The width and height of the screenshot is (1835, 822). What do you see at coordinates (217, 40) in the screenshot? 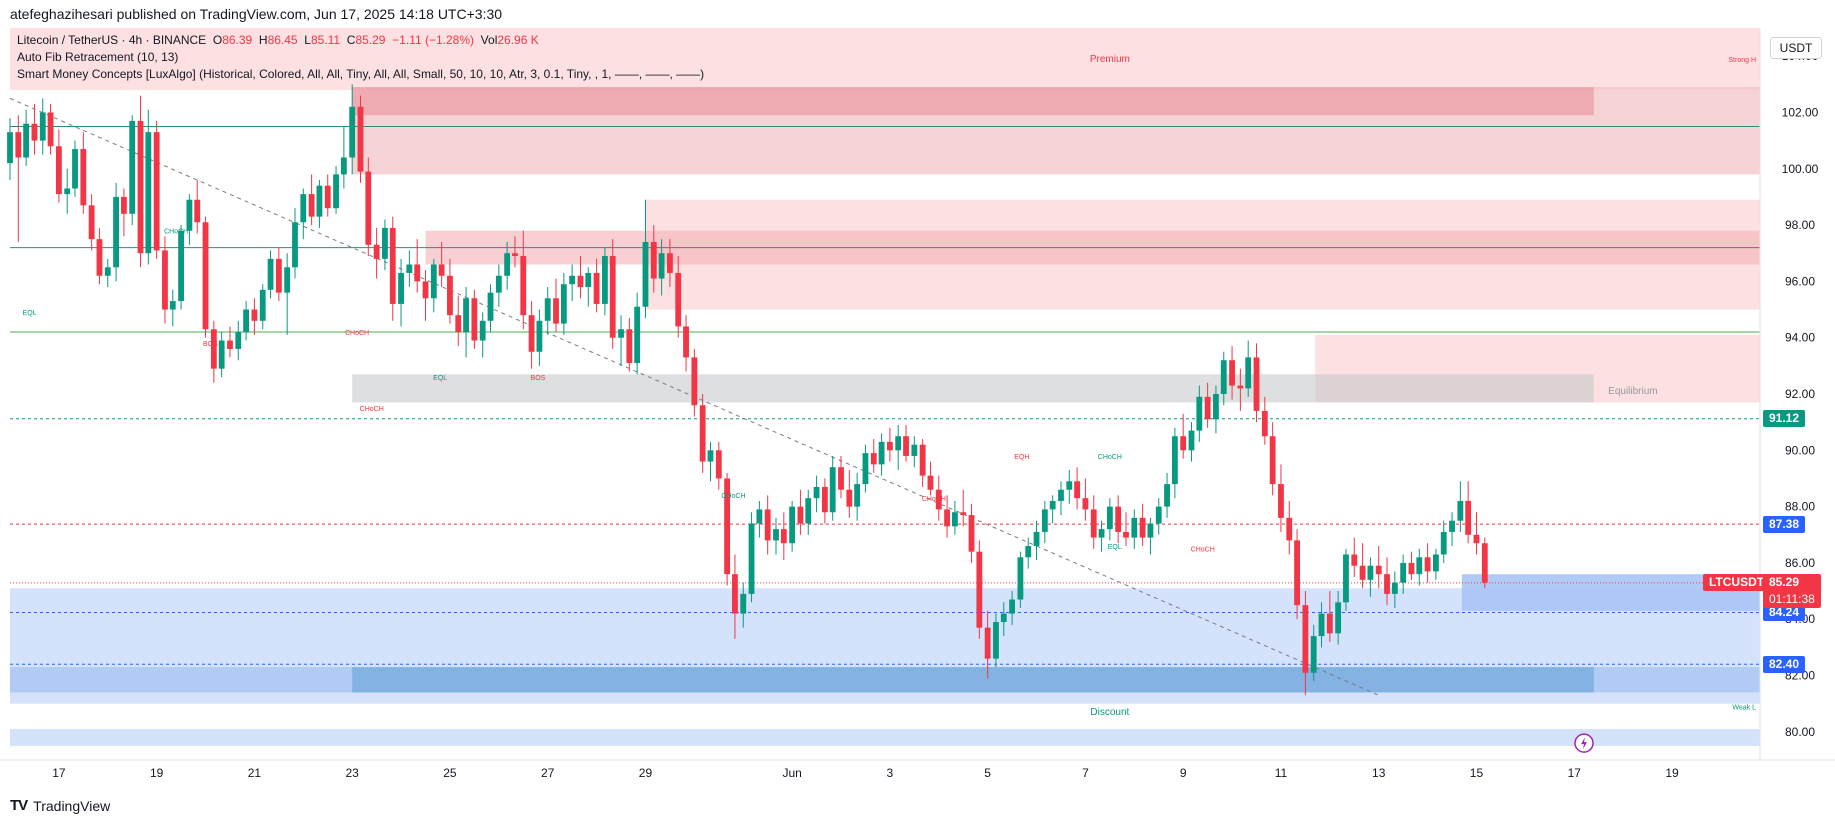
I see `open-label: O` at bounding box center [217, 40].